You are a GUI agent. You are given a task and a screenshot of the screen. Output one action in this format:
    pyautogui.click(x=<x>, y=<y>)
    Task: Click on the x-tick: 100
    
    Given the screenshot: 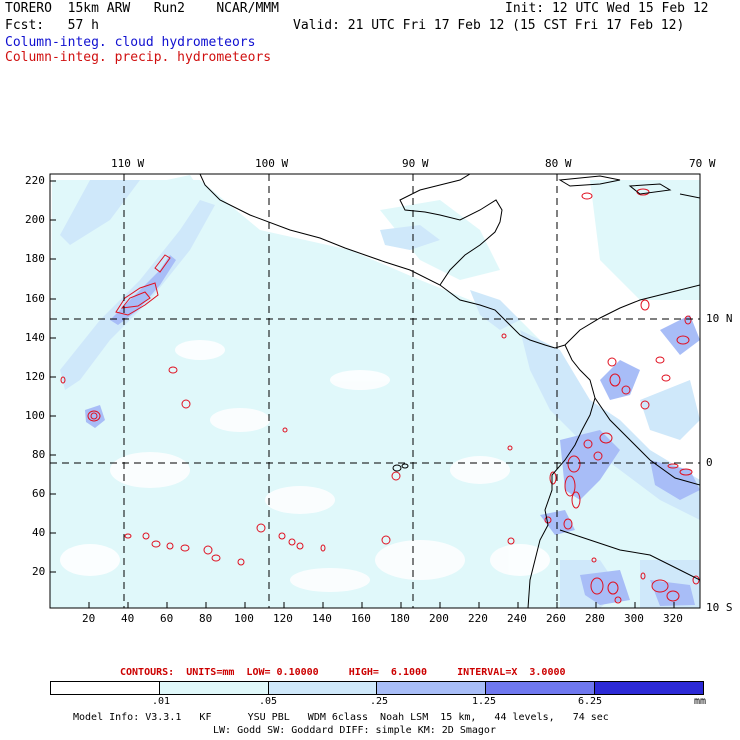 What is the action you would take?
    pyautogui.click(x=244, y=618)
    